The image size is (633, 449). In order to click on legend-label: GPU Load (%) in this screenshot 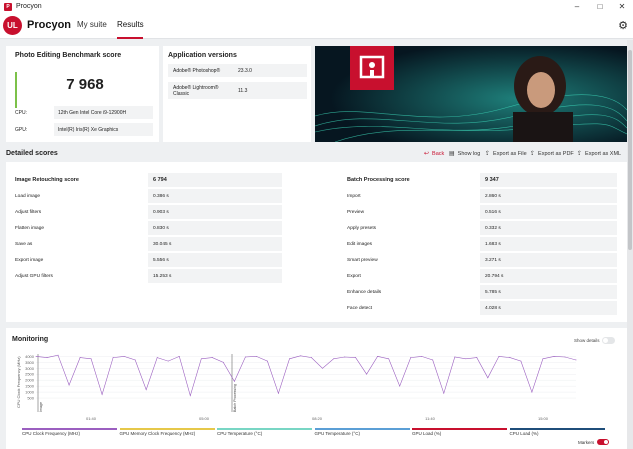, I will do `click(427, 433)`.